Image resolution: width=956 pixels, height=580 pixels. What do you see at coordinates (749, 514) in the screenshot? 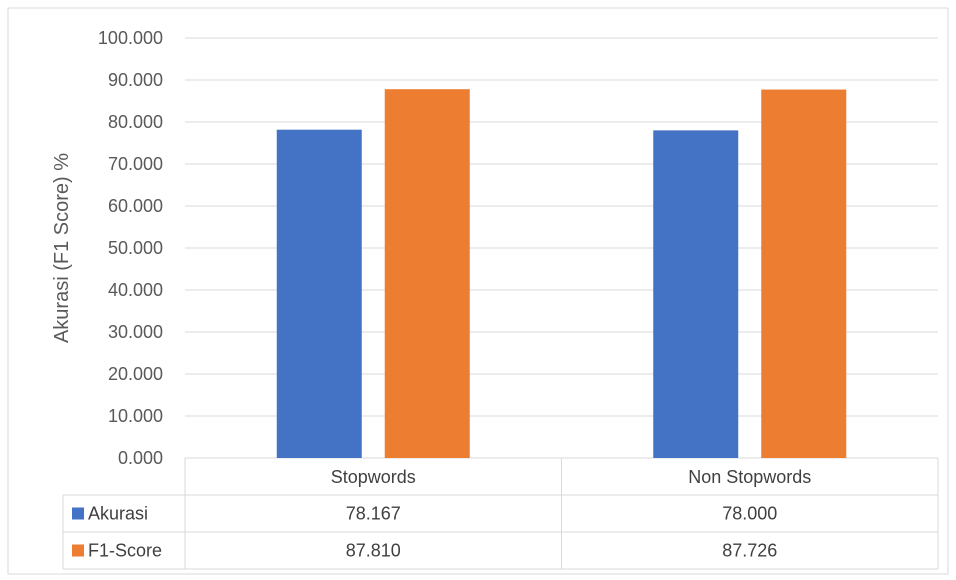
I see `data-label: 78.000` at bounding box center [749, 514].